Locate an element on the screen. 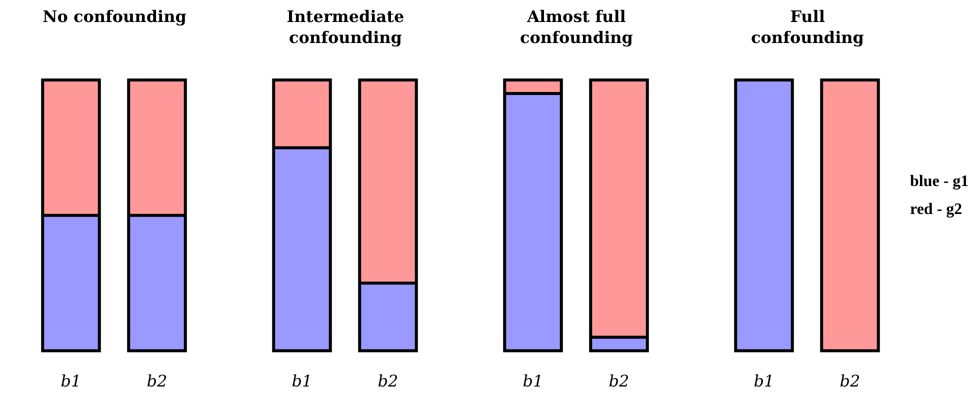 This screenshot has width=972, height=406. series-label: red - g2 is located at coordinates (937, 210).